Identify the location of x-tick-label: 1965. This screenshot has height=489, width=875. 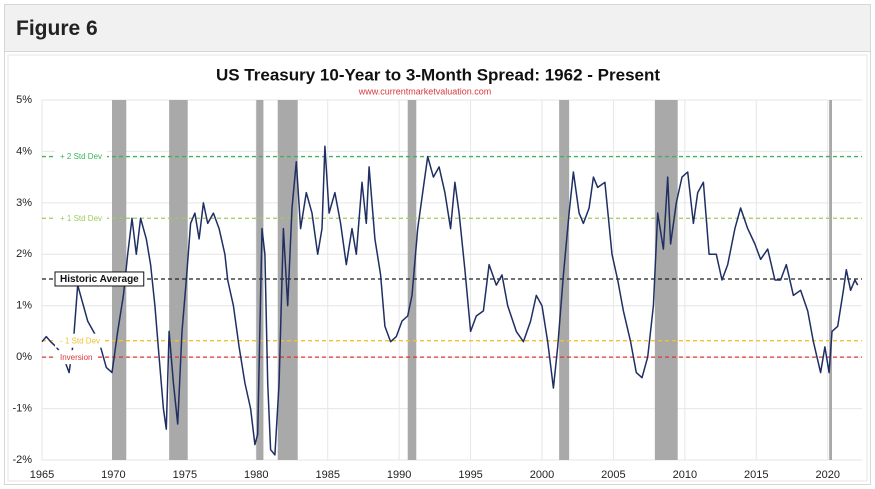
(42, 475).